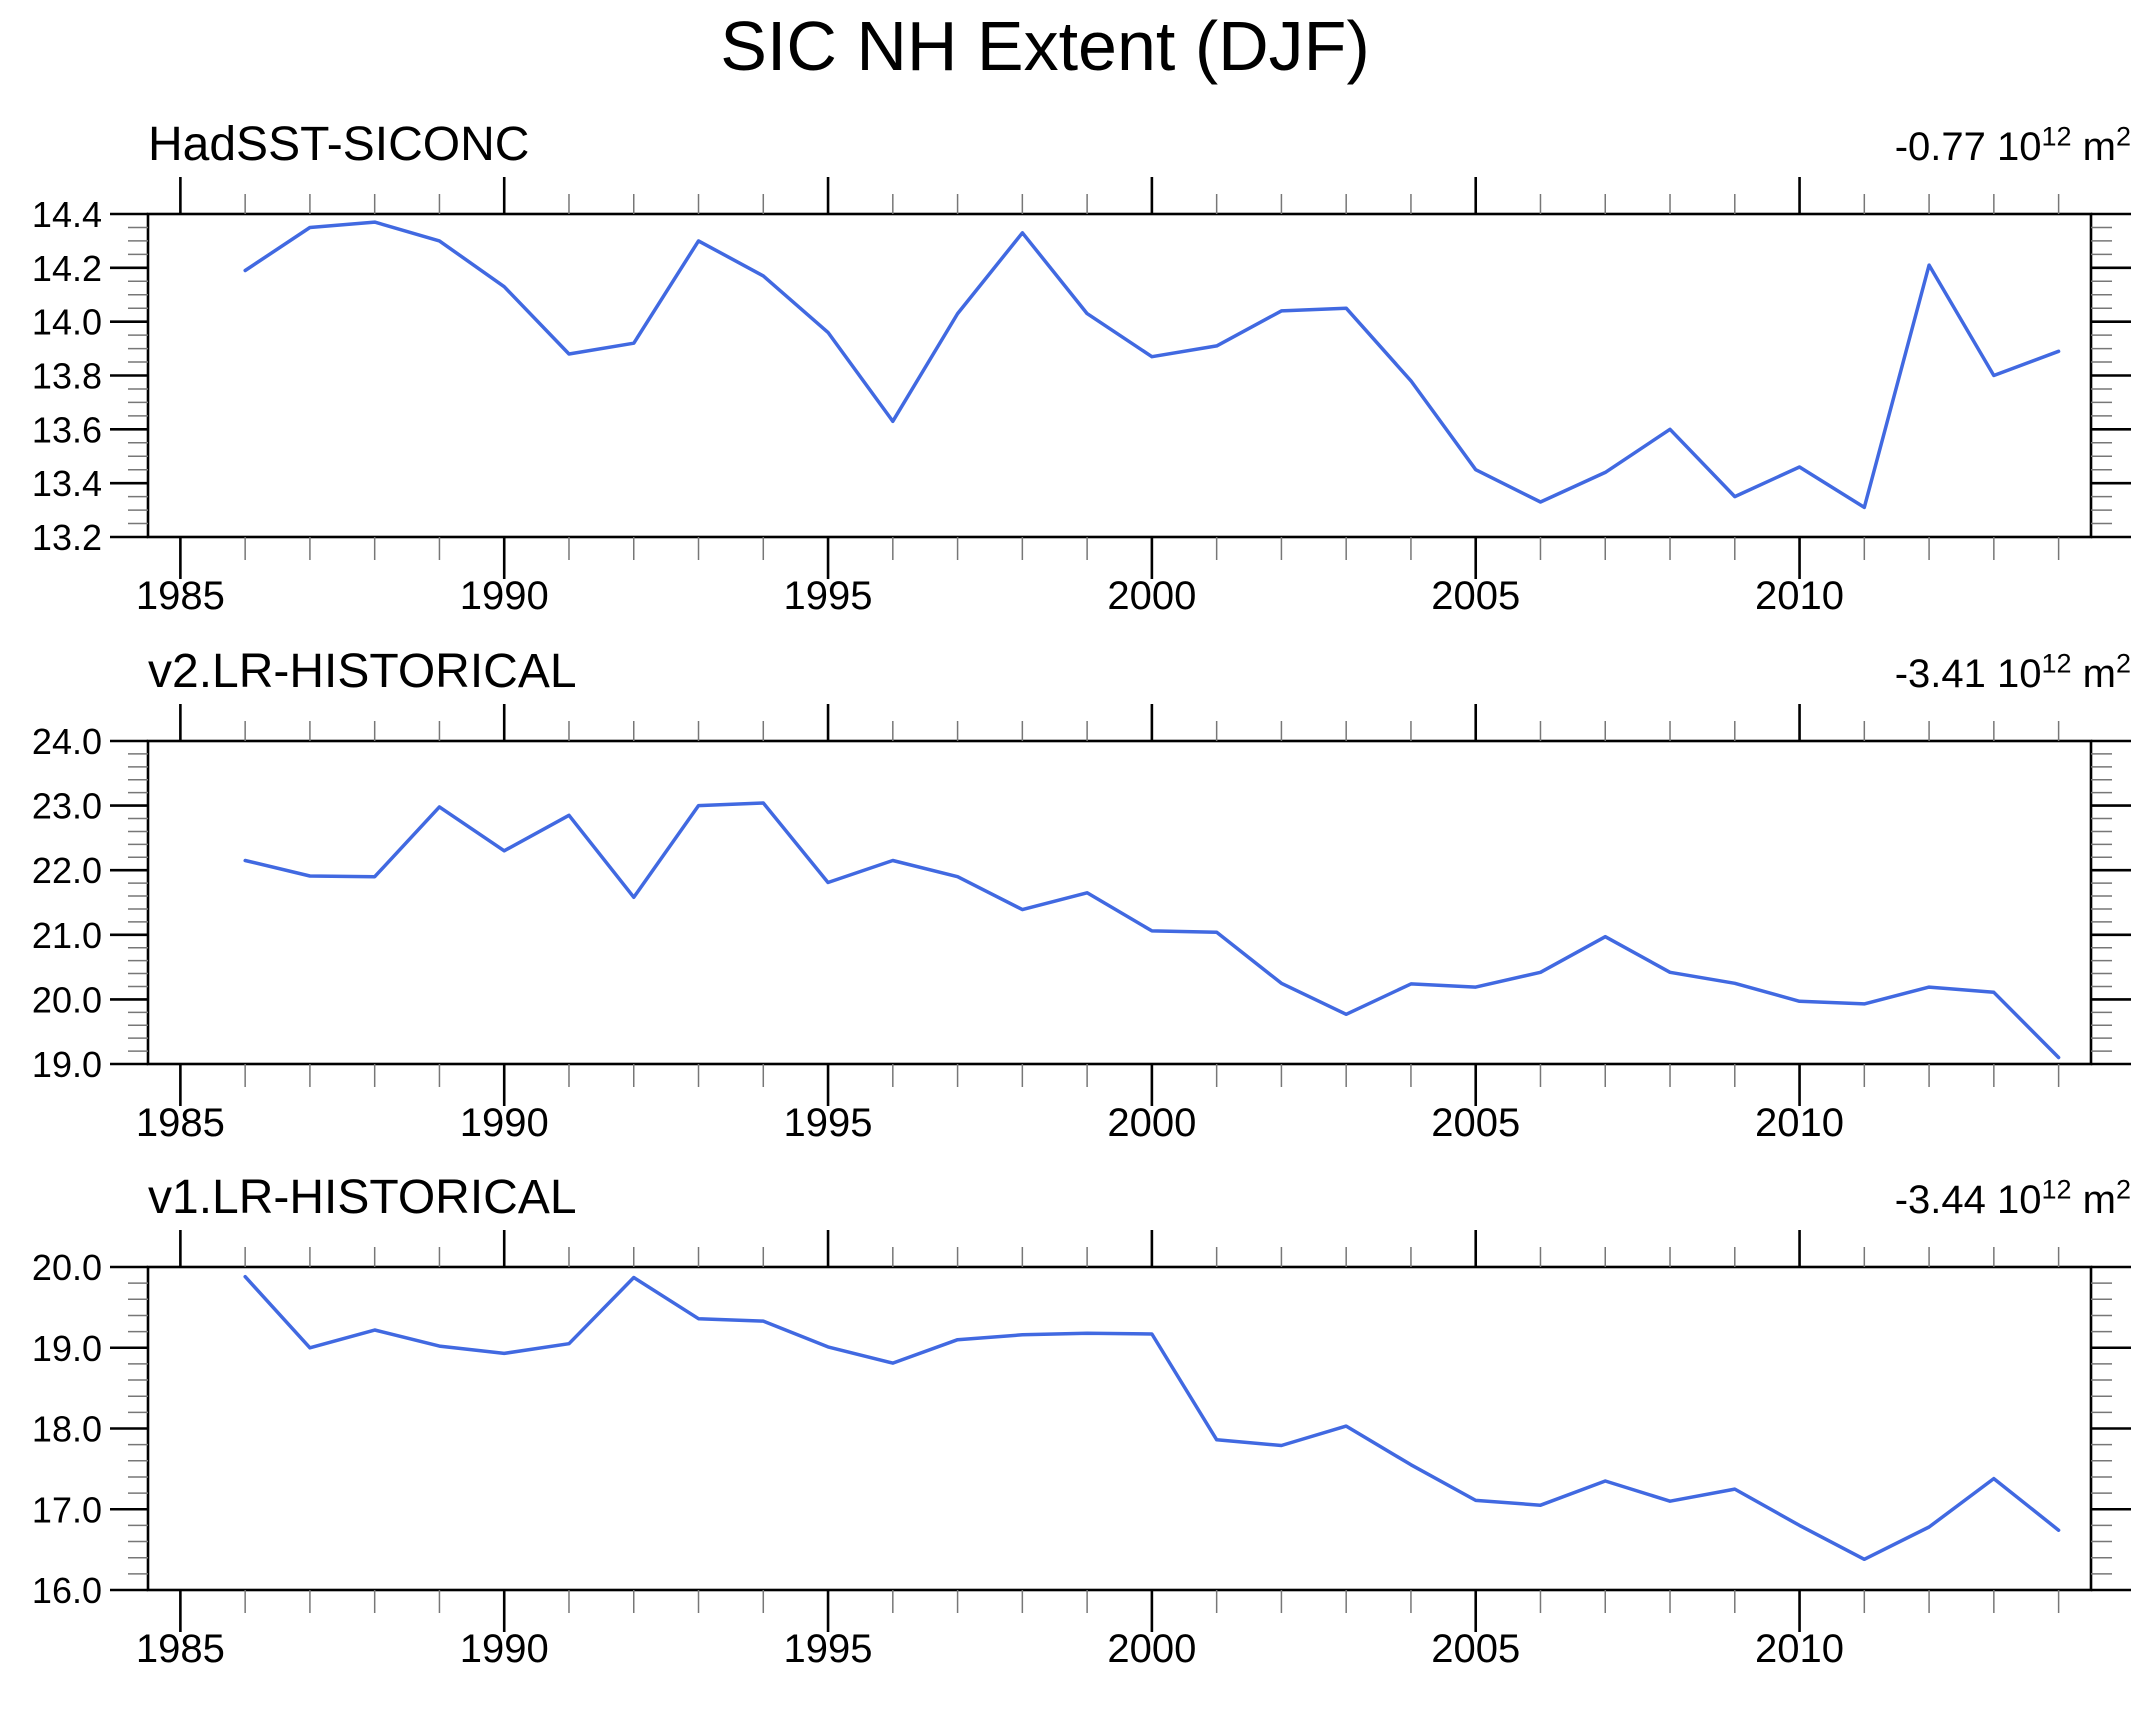 This screenshot has width=2146, height=1714. I want to click on svg-text: 21.0, so click(67, 935).